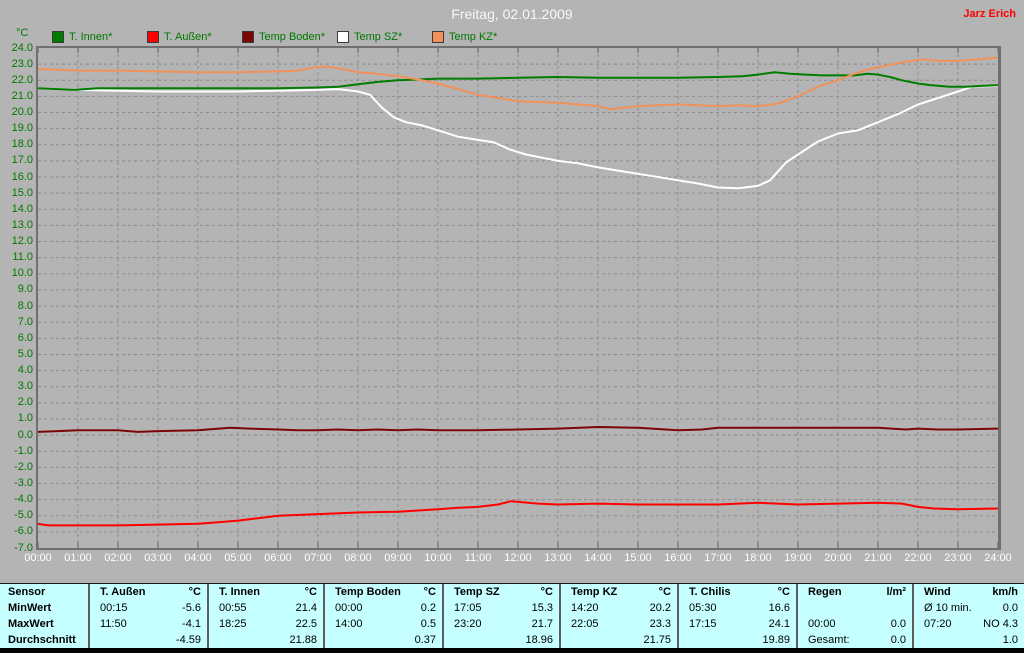 The width and height of the screenshot is (1024, 653). What do you see at coordinates (188, 640) in the screenshot?
I see `stat-value: -4.59` at bounding box center [188, 640].